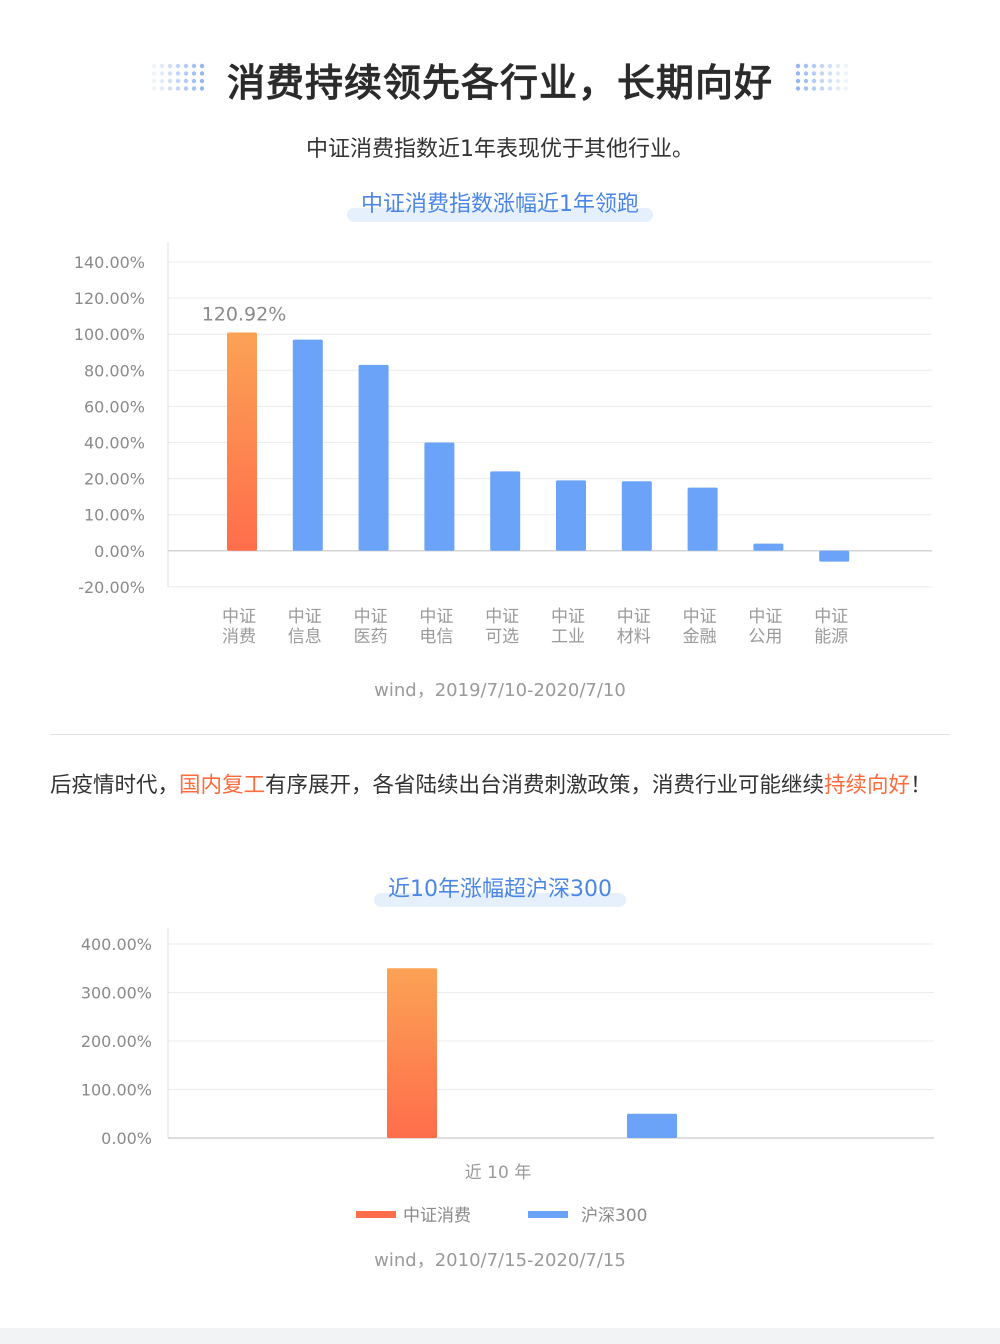 The height and width of the screenshot is (1344, 1000). I want to click on chart2-y-tick-label: 100.00%, so click(116, 1090).